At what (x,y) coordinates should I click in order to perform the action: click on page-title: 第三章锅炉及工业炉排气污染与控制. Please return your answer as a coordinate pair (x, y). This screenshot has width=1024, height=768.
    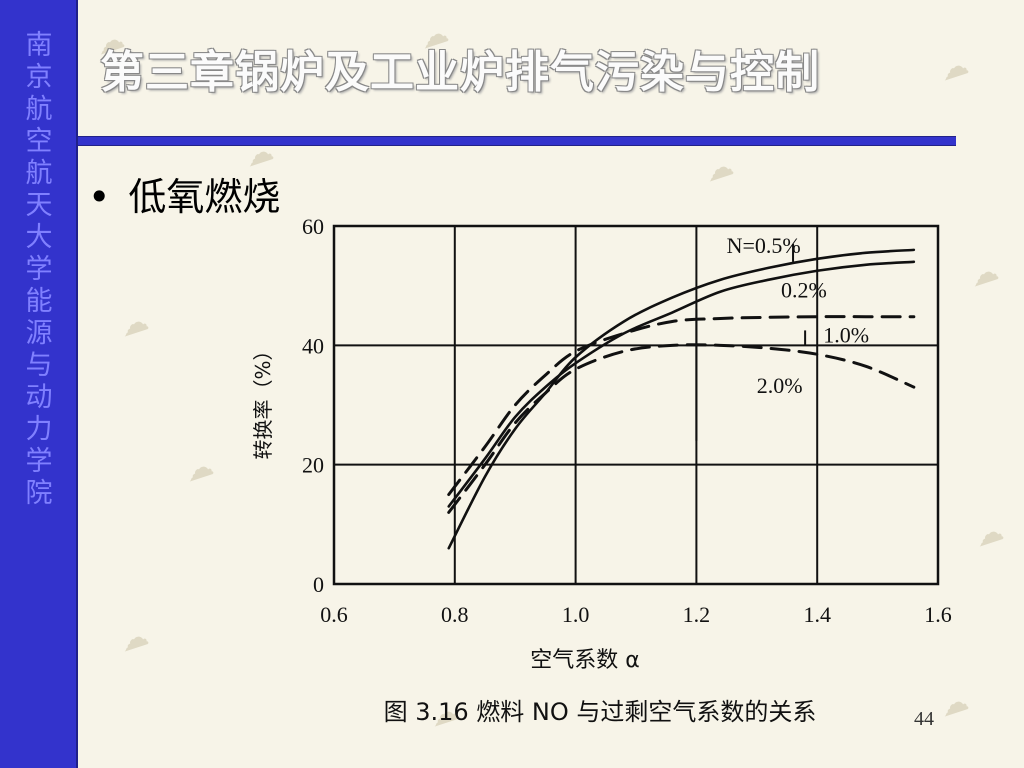
    Looking at the image, I should click on (460, 72).